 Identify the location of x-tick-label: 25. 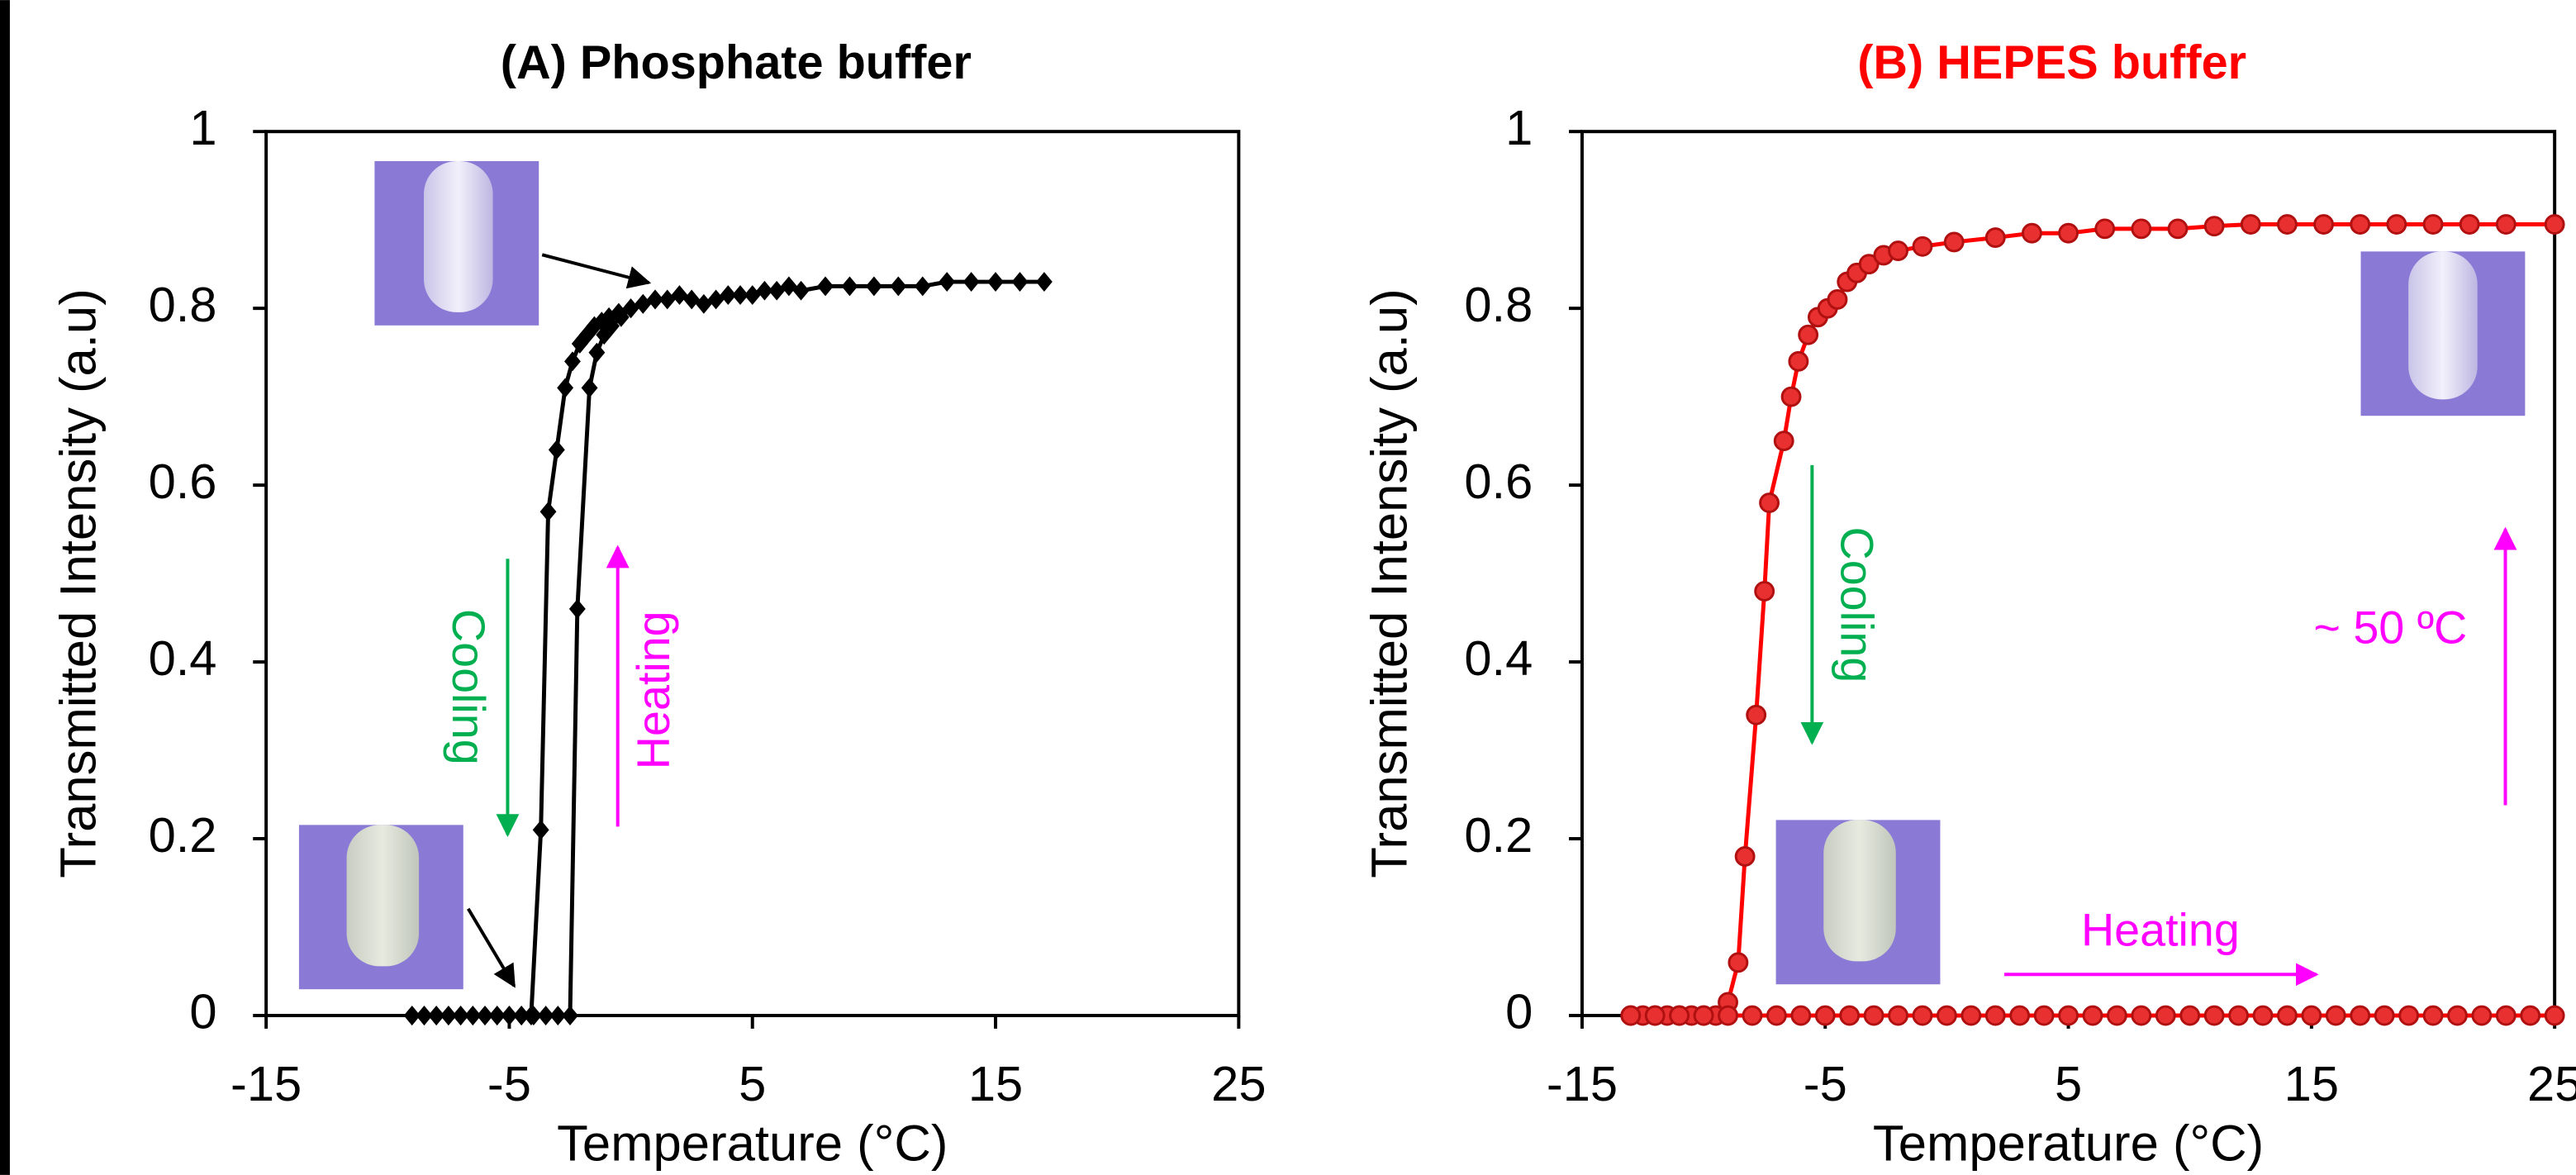
(2551, 1083).